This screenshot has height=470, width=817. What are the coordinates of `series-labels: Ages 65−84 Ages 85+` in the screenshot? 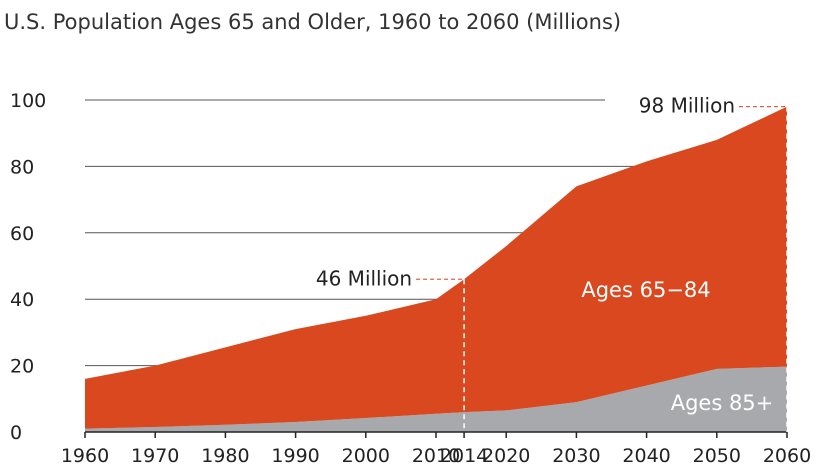 It's located at (677, 346).